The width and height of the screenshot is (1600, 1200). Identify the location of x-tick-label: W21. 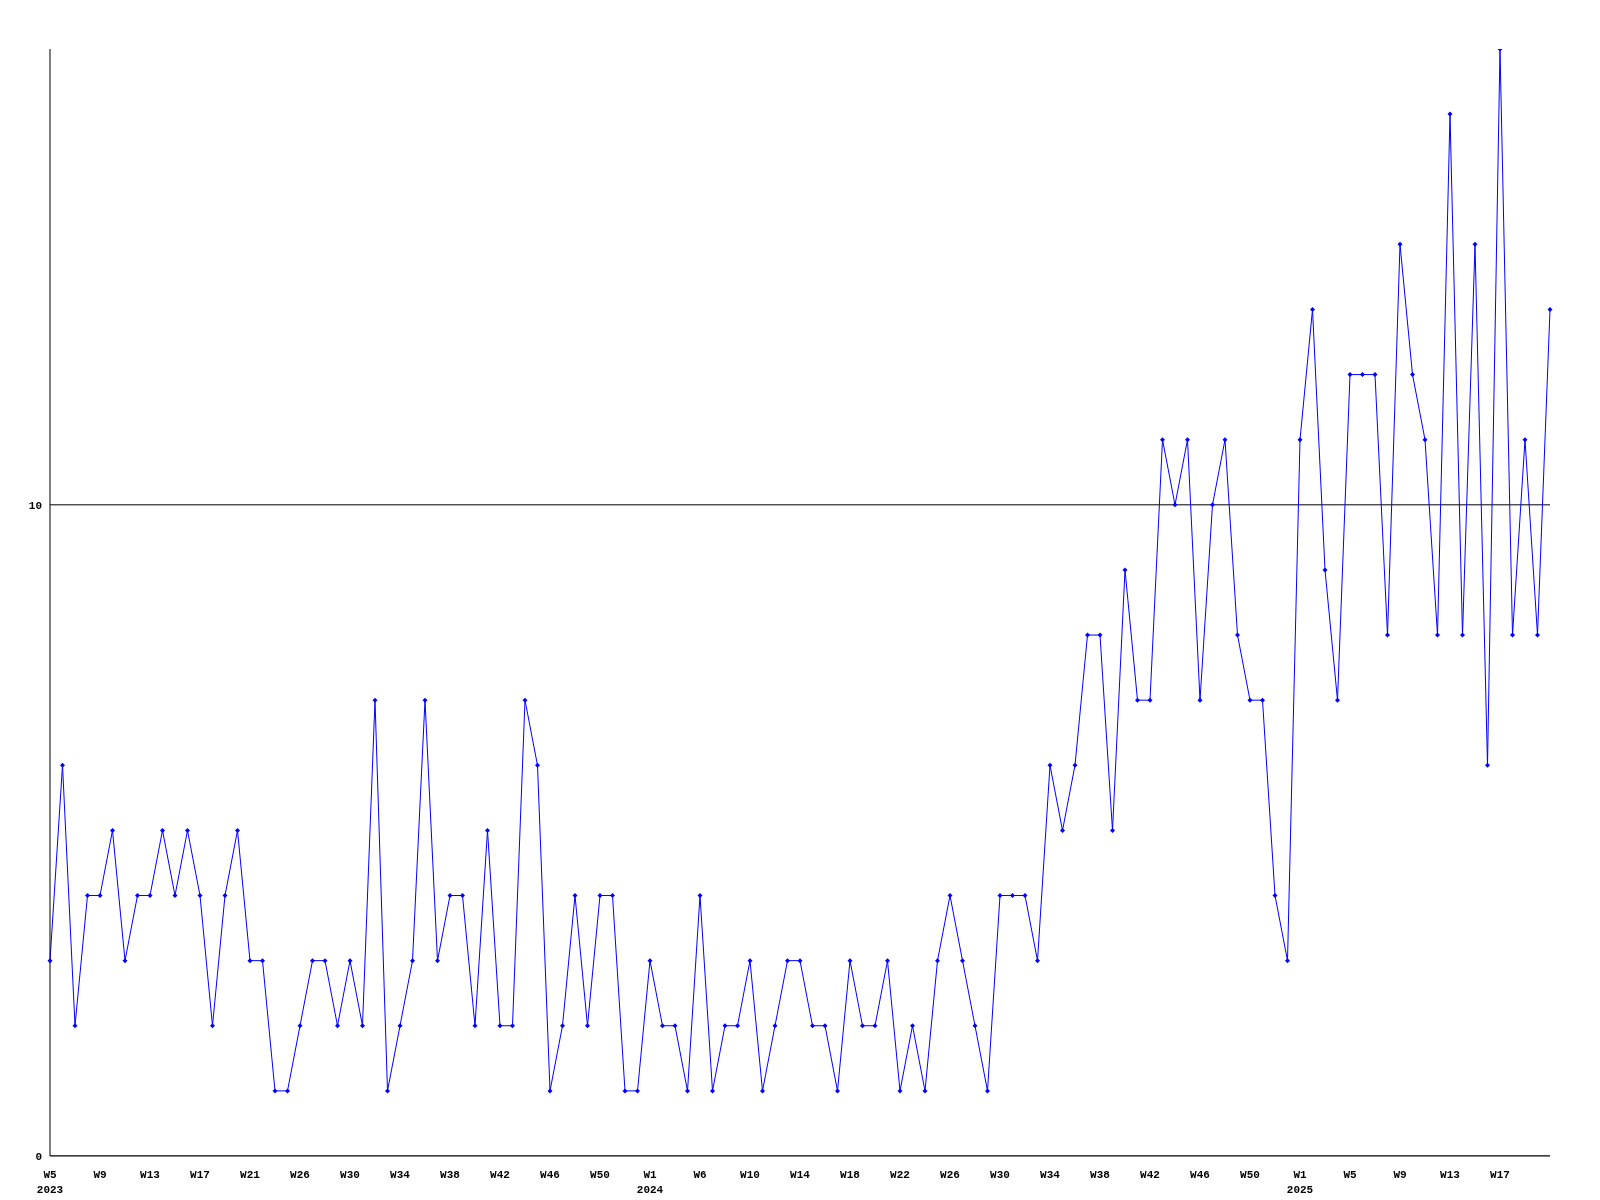
(250, 1175).